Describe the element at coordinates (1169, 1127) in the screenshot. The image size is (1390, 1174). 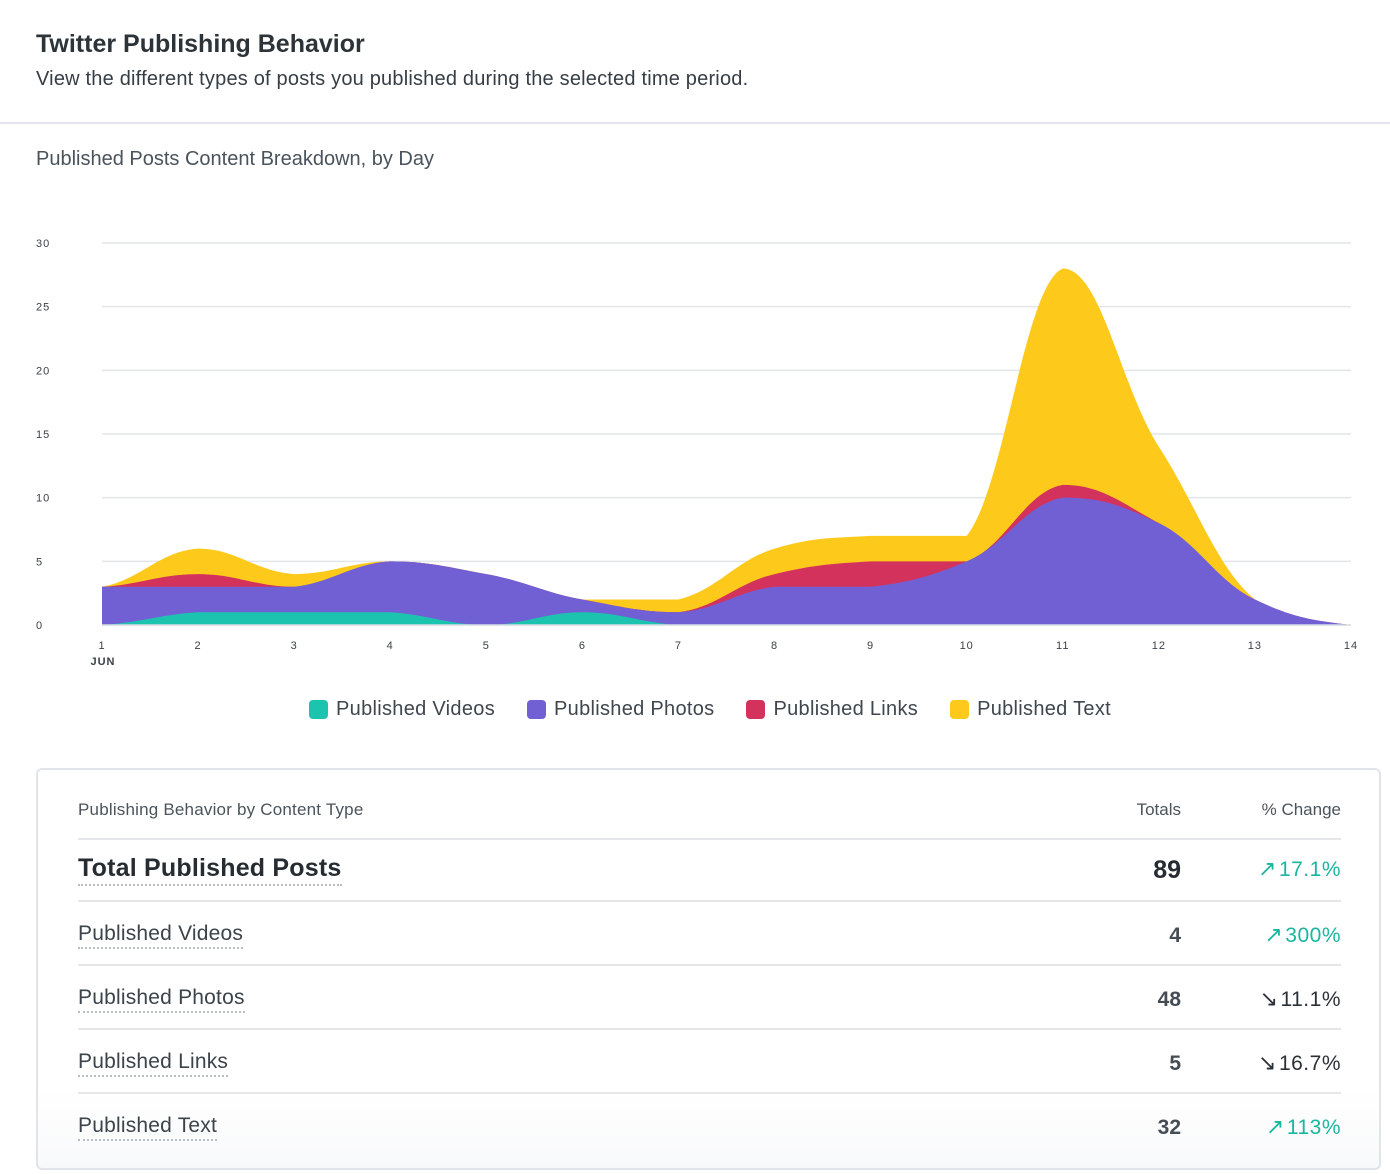
I see `row-total-text: 32` at that location.